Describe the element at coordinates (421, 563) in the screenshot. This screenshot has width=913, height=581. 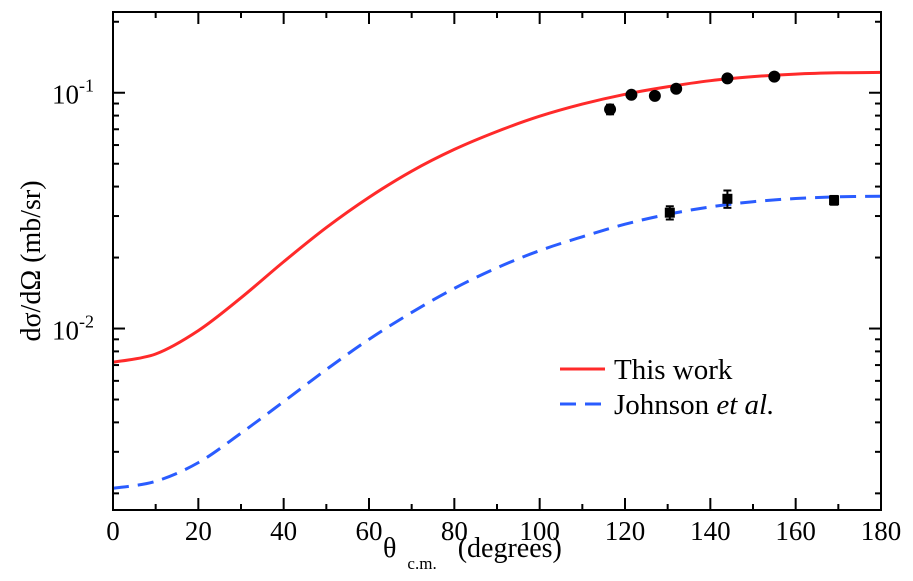
I see `x-axis-subscript: c.m.` at that location.